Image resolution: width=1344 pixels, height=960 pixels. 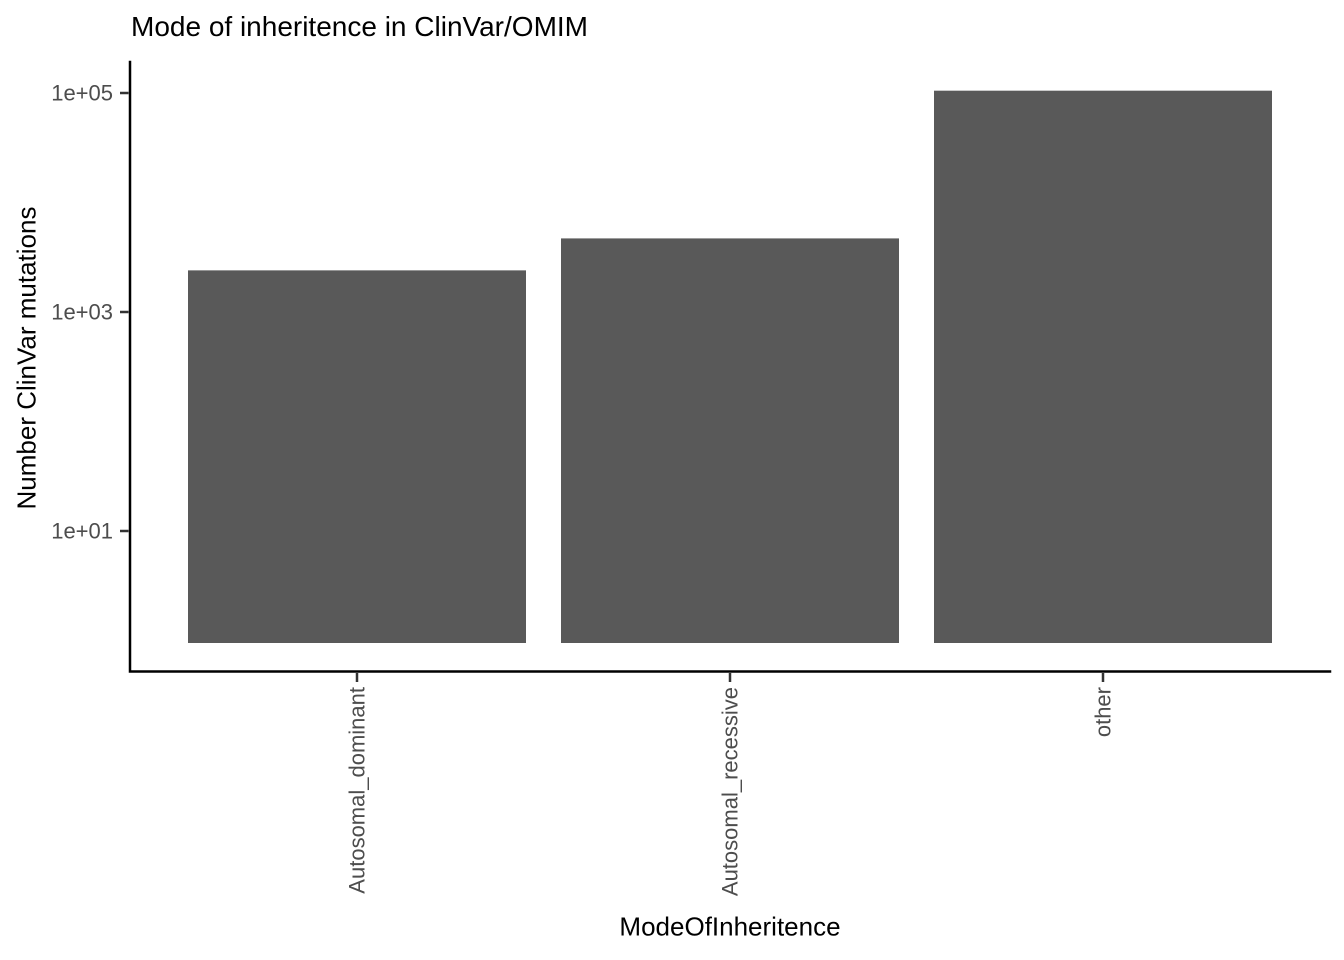 What do you see at coordinates (356, 790) in the screenshot?
I see `x-tick-label: Autosomal_dominant` at bounding box center [356, 790].